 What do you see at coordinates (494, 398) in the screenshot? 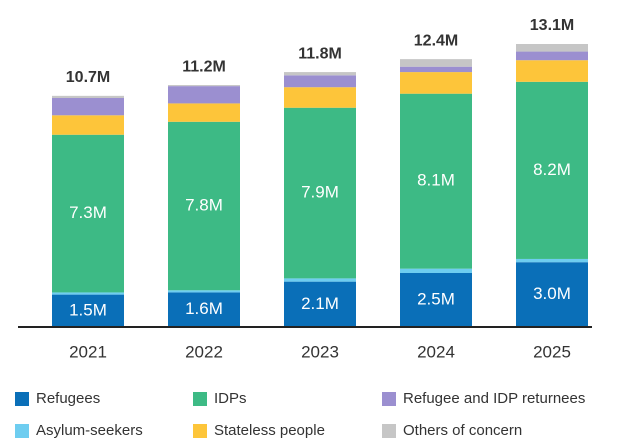
I see `legend-label: Refugee and IDP returnees` at bounding box center [494, 398].